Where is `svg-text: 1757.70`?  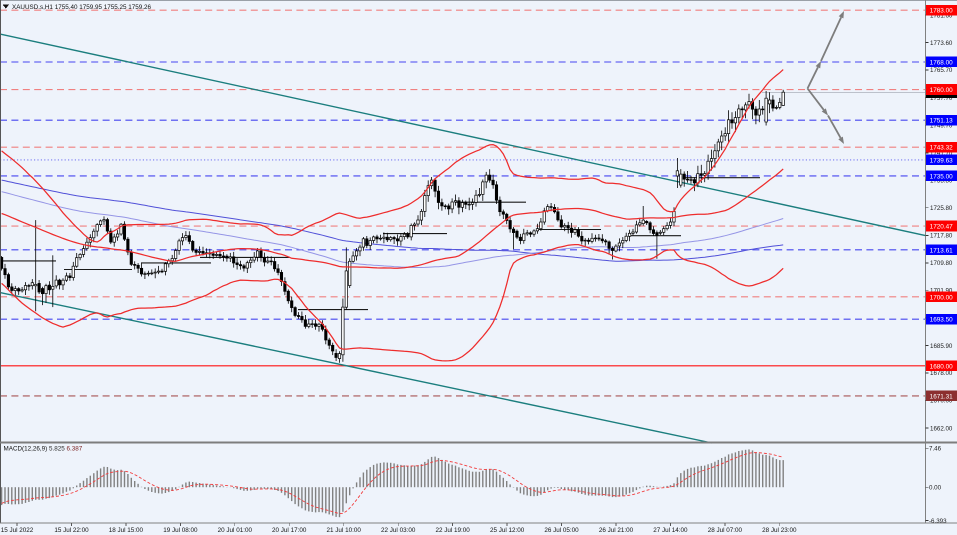 svg-text: 1757.70 is located at coordinates (941, 98).